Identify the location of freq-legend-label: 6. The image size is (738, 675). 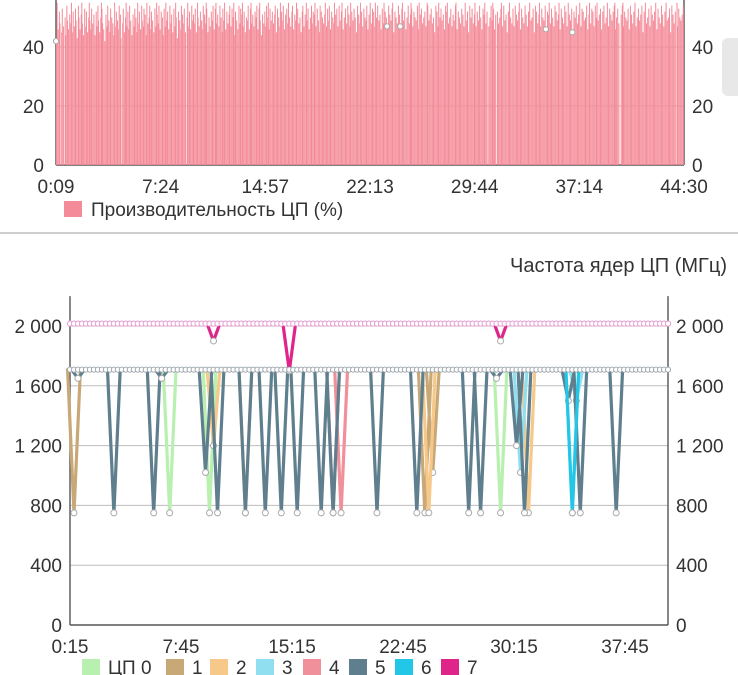
(426, 666).